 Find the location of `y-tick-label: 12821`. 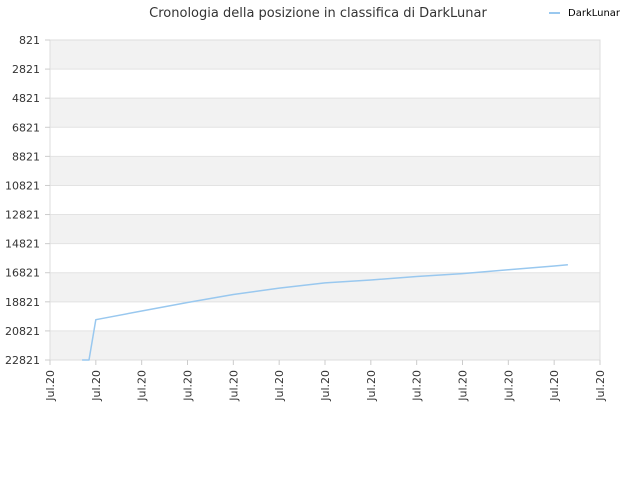

y-tick-label: 12821 is located at coordinates (22, 215).